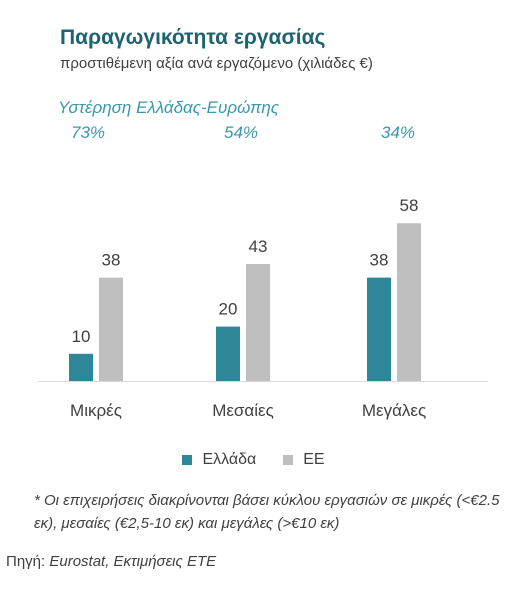 The height and width of the screenshot is (596, 519). I want to click on chart-title: Παραγωγικότητα εργασίας, so click(193, 37).